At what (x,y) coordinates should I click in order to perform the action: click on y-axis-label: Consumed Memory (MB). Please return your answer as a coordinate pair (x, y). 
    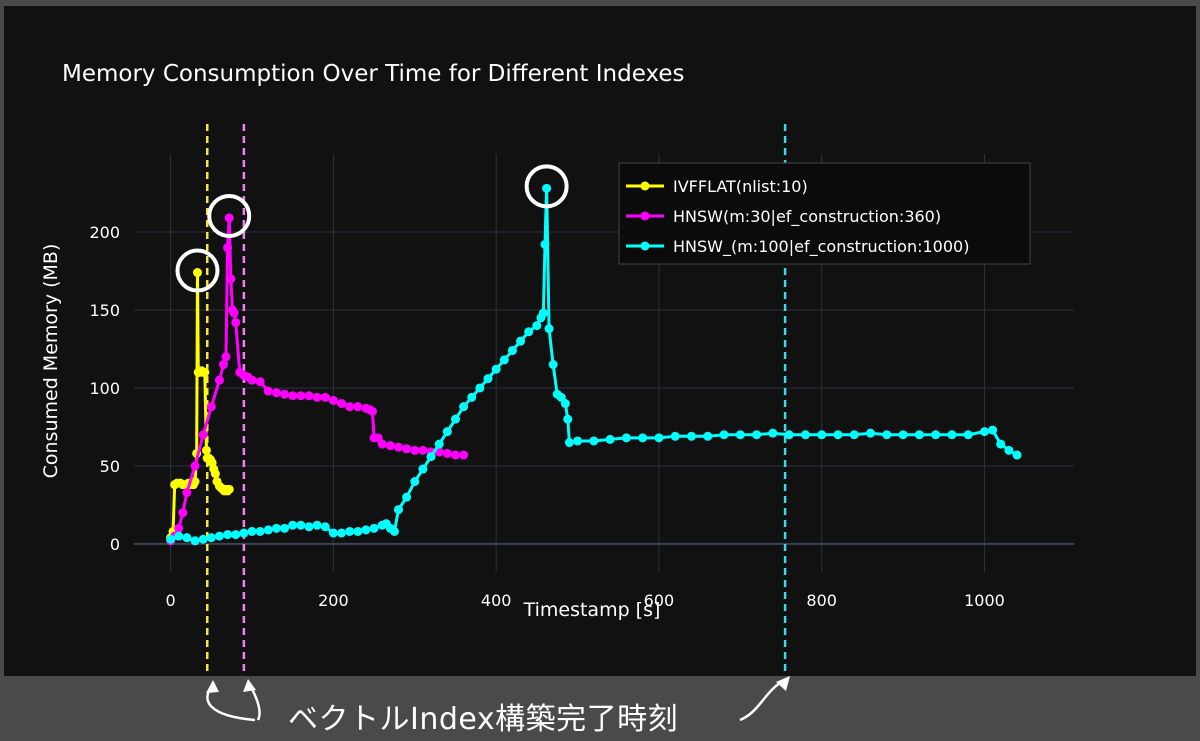
    Looking at the image, I should click on (51, 361).